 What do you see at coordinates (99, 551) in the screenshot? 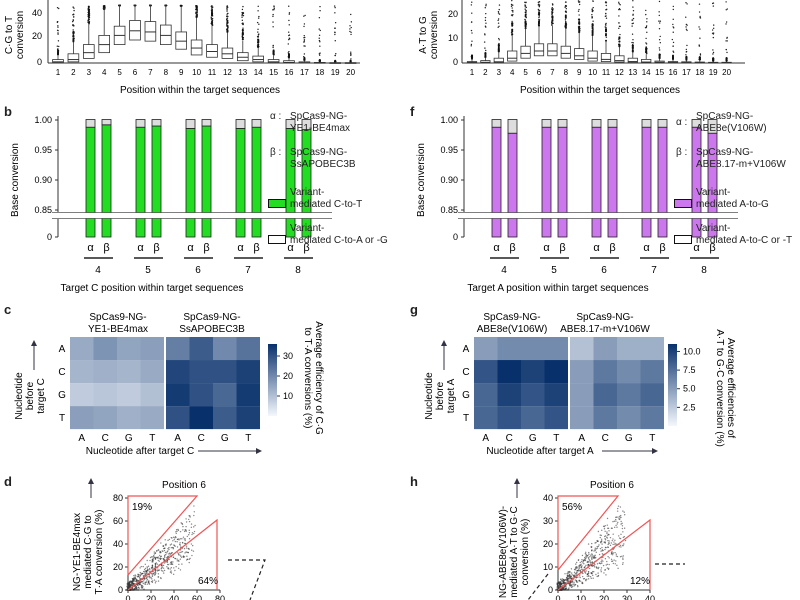
I see `ylabel-l3: T·A conversion (%)` at bounding box center [99, 551].